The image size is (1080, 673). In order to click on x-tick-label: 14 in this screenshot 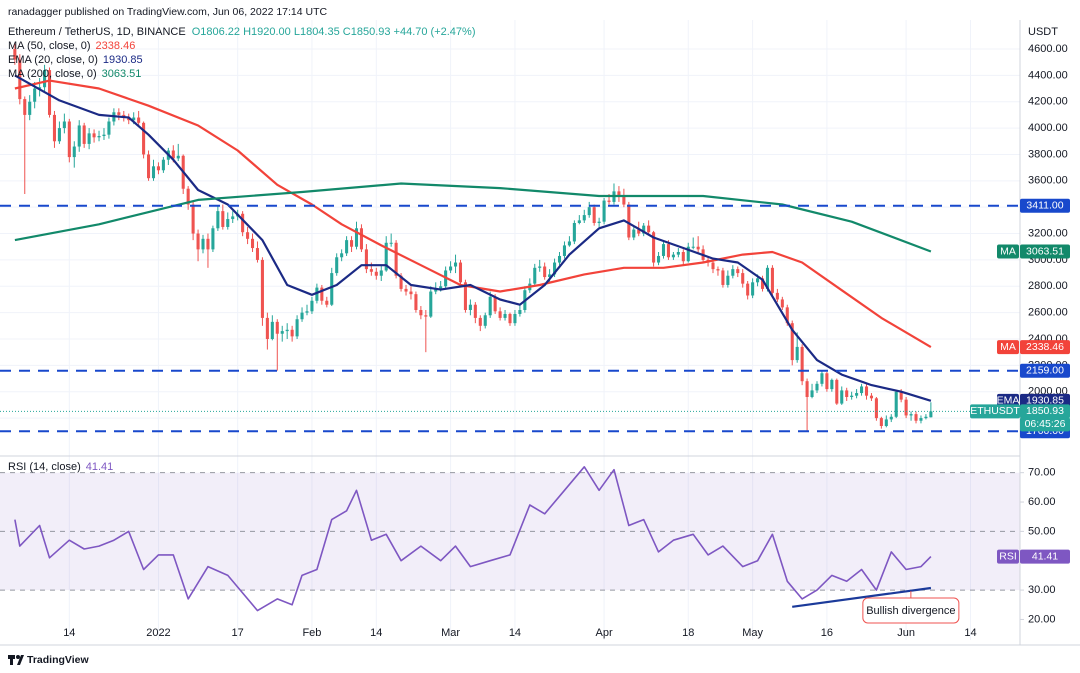, I will do `click(515, 633)`.